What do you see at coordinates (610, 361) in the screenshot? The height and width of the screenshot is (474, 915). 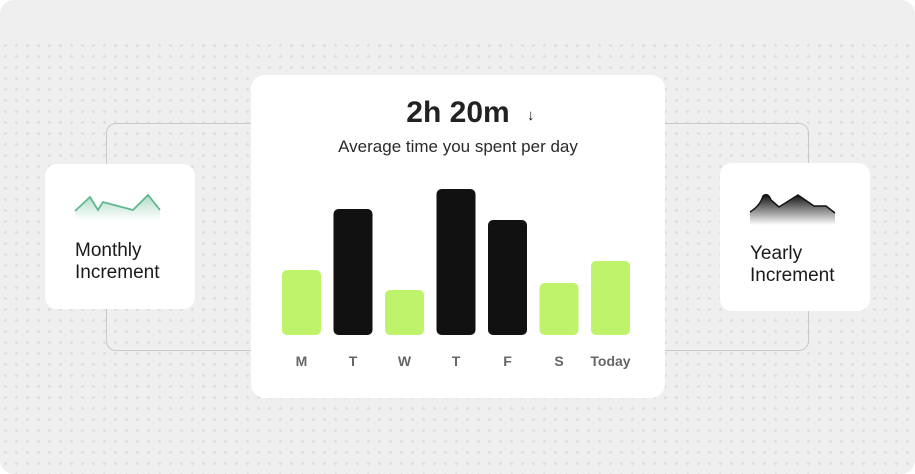 I see `x-tick-label: Today` at bounding box center [610, 361].